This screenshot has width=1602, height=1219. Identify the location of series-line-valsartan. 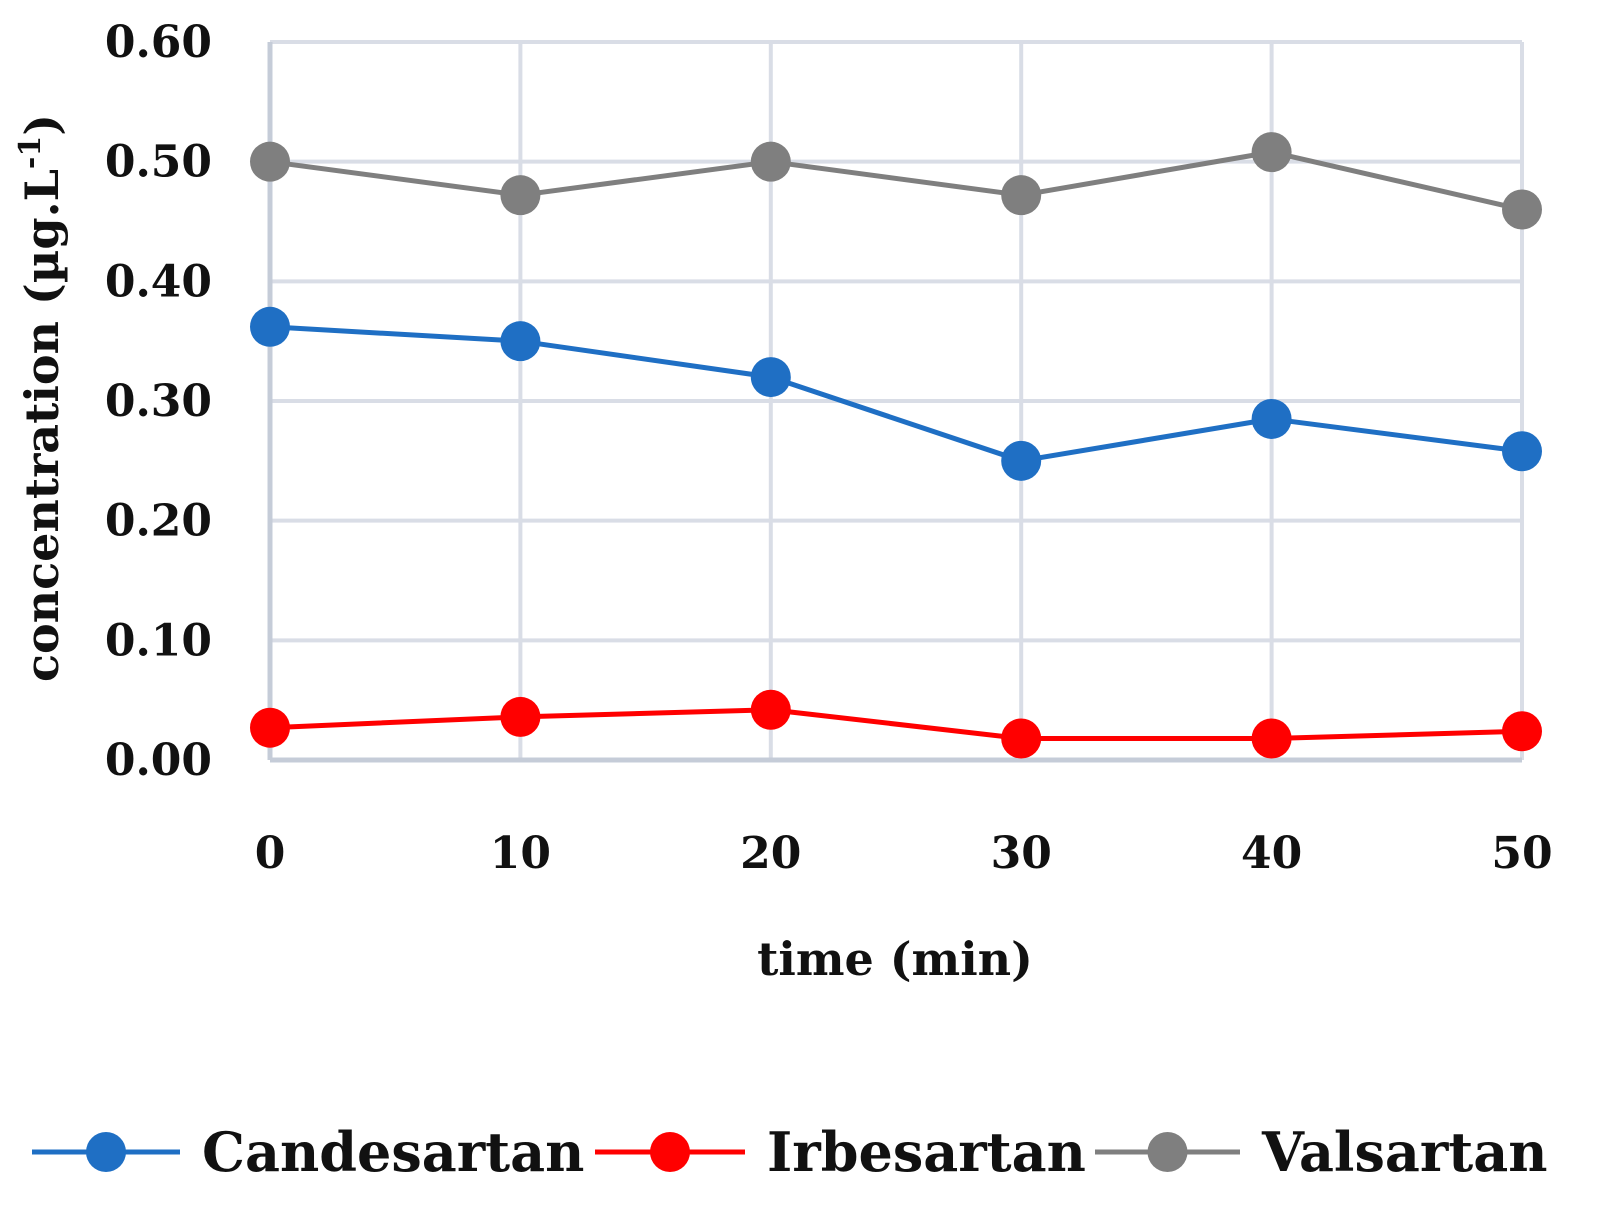
(896, 180).